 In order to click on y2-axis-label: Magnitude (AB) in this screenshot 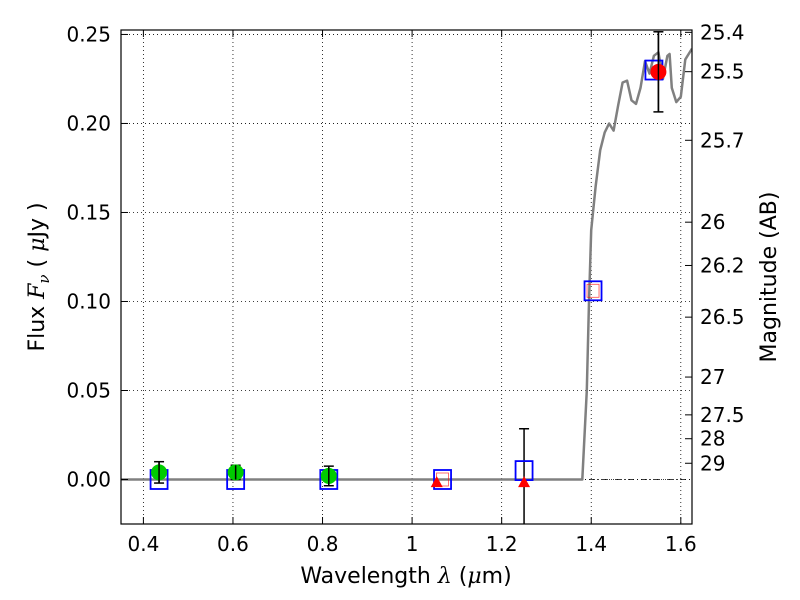, I will do `click(769, 277)`.